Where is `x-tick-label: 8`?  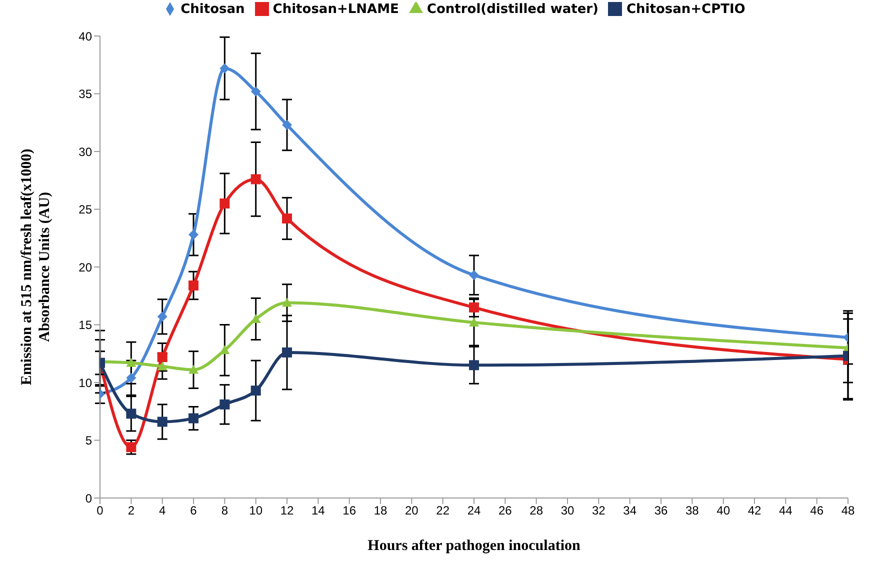
x-tick-label: 8 is located at coordinates (224, 511).